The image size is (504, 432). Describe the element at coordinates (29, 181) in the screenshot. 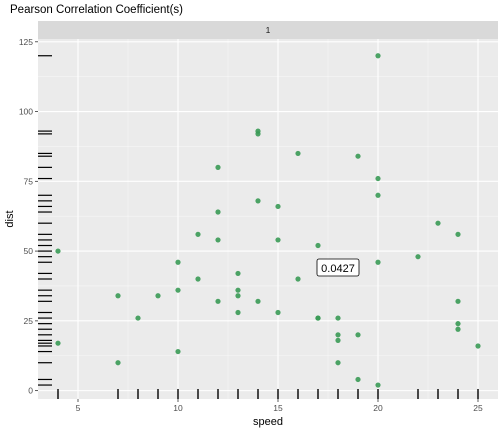

I see `y-tick-label: 75` at that location.